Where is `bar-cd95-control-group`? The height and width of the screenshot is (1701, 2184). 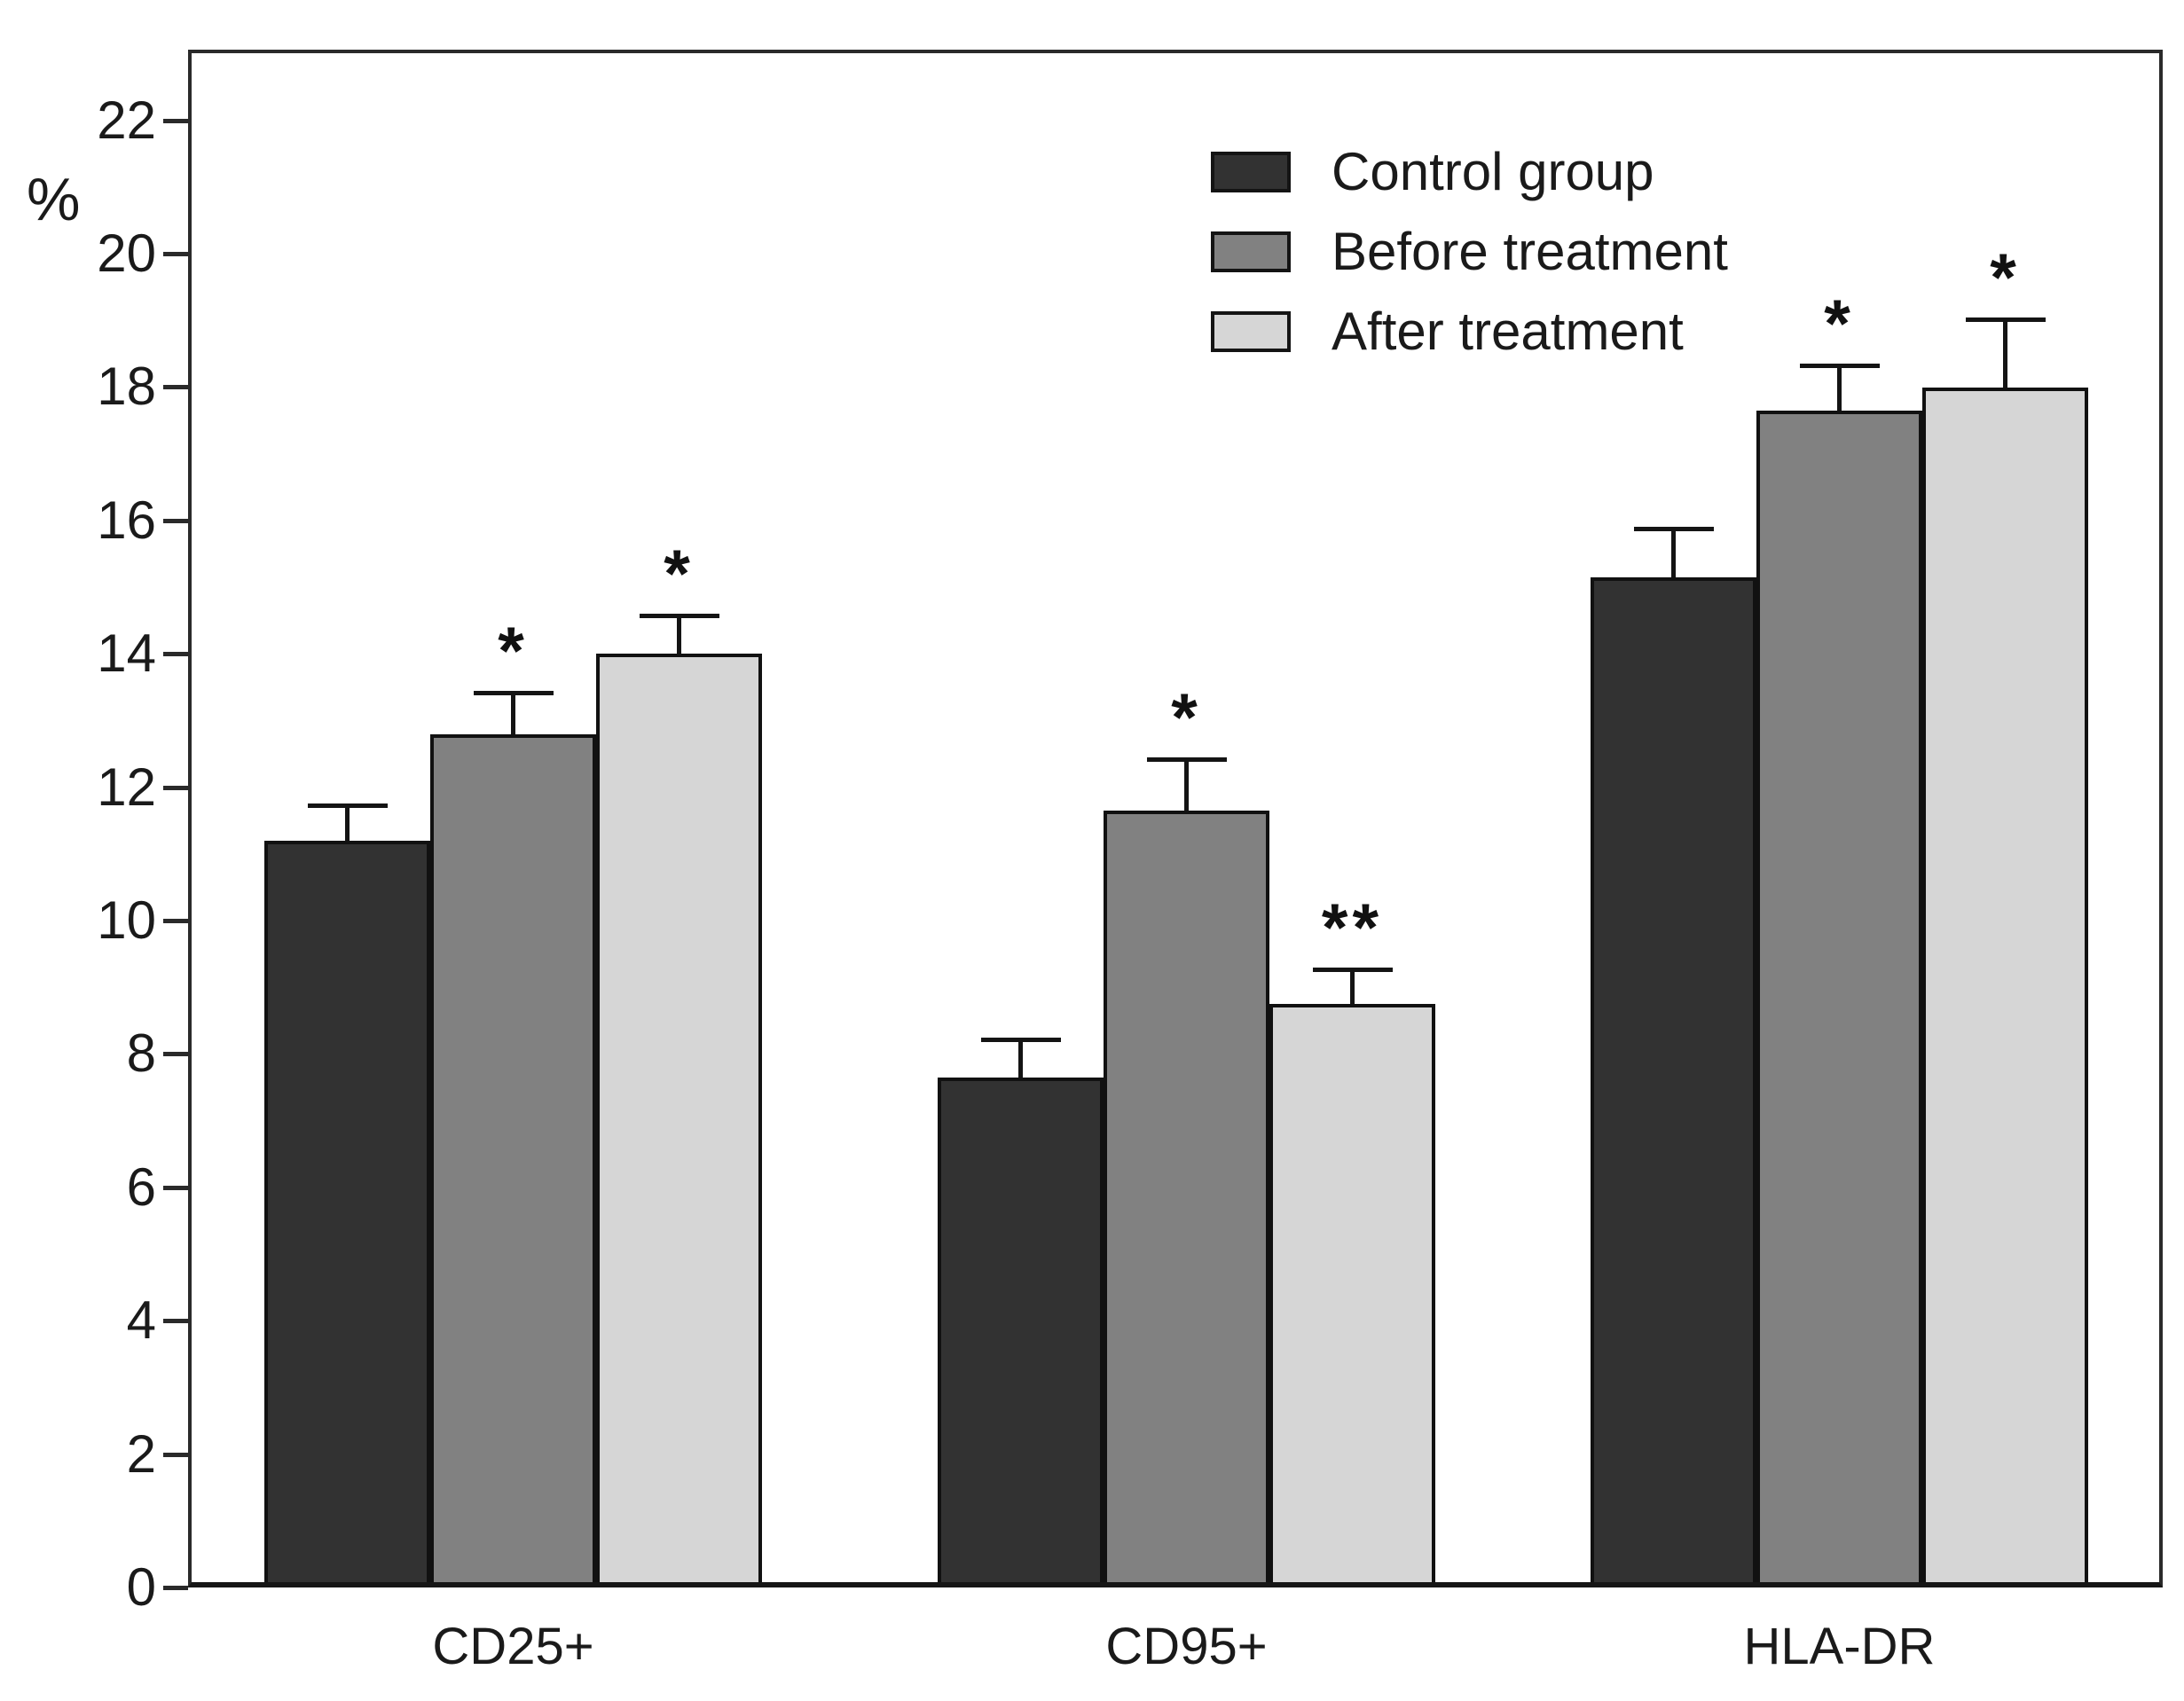 bar-cd95-control-group is located at coordinates (1021, 1332).